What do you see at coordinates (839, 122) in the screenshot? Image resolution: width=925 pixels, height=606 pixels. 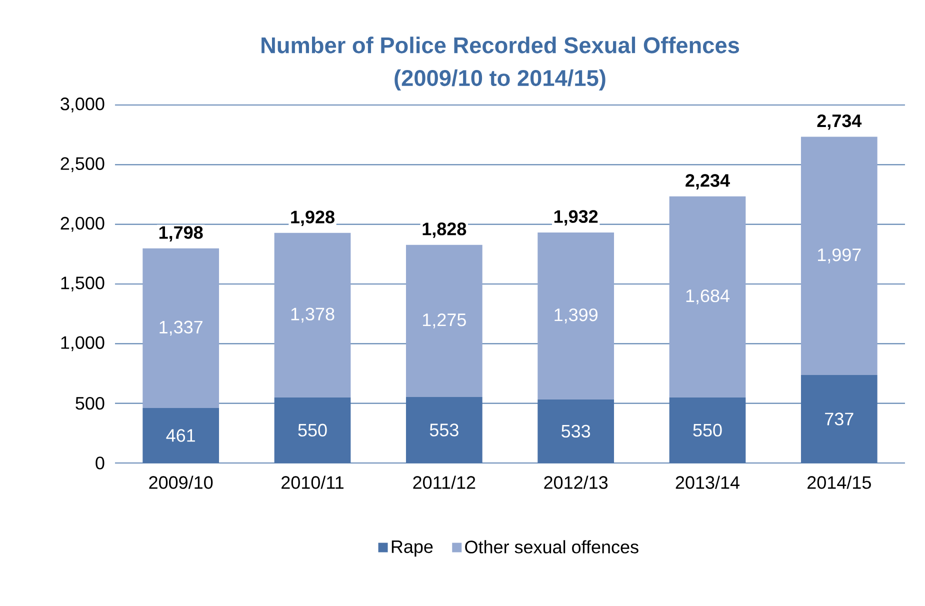 I see `total-label: 2,734` at bounding box center [839, 122].